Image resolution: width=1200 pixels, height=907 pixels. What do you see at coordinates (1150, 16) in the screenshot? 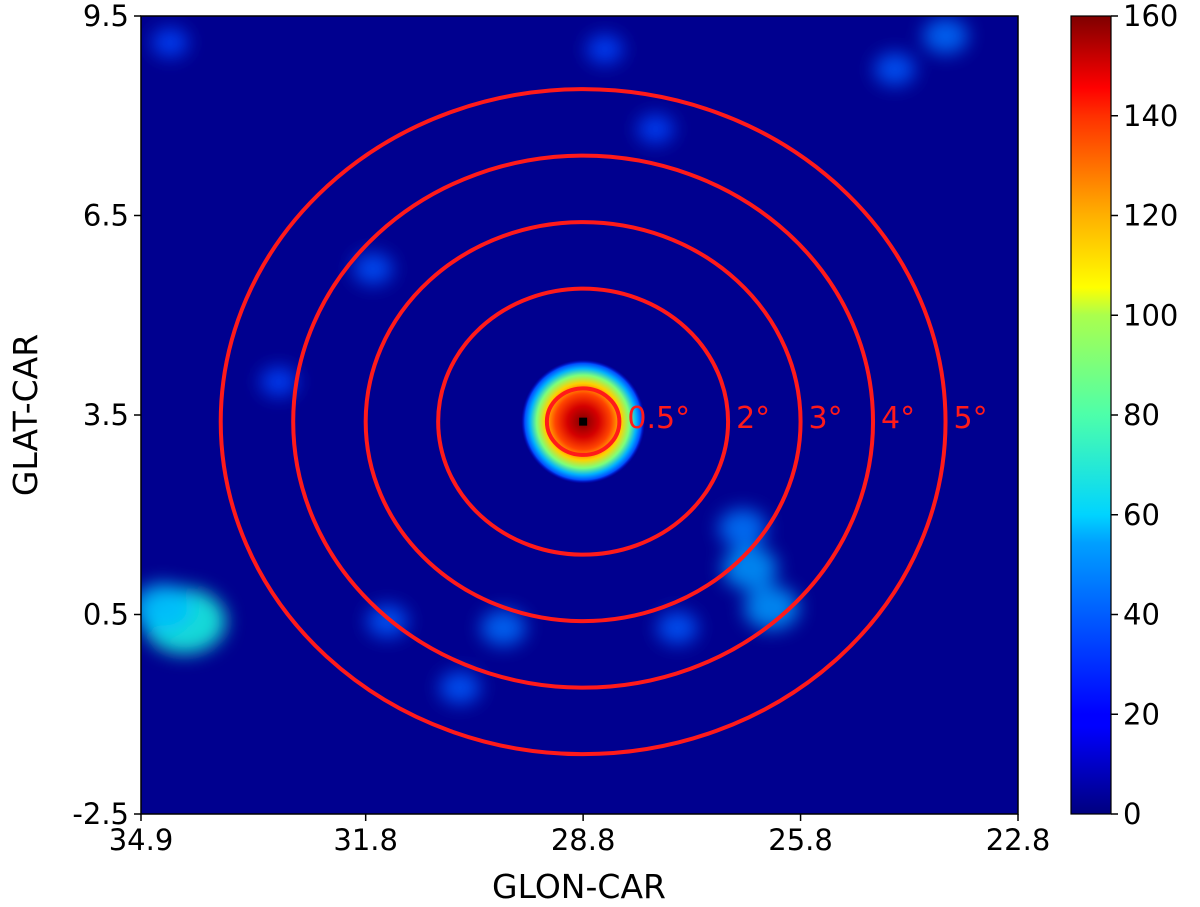
I see `colorbar-tick-label: 160` at bounding box center [1150, 16].